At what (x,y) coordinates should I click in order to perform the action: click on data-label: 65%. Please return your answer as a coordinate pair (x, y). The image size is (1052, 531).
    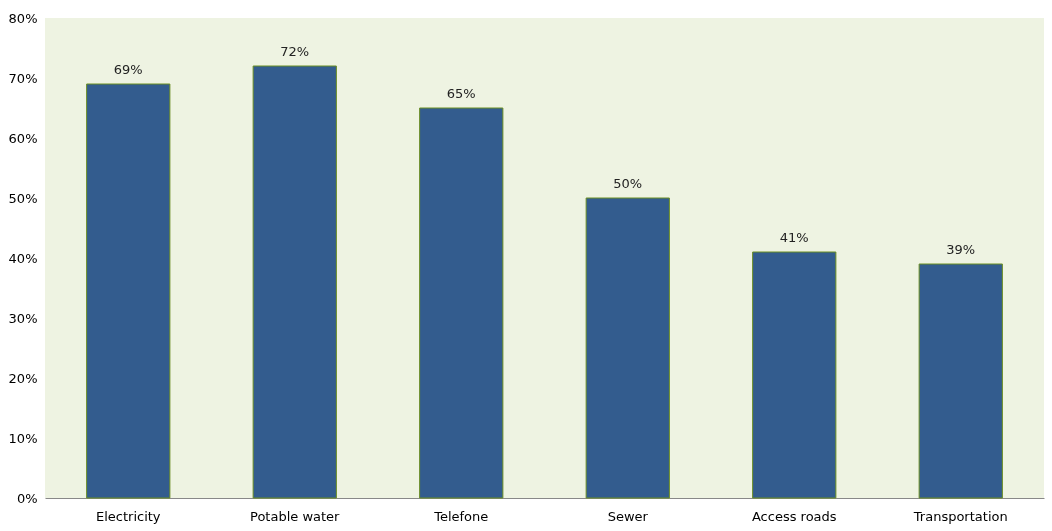
    Looking at the image, I should click on (461, 93).